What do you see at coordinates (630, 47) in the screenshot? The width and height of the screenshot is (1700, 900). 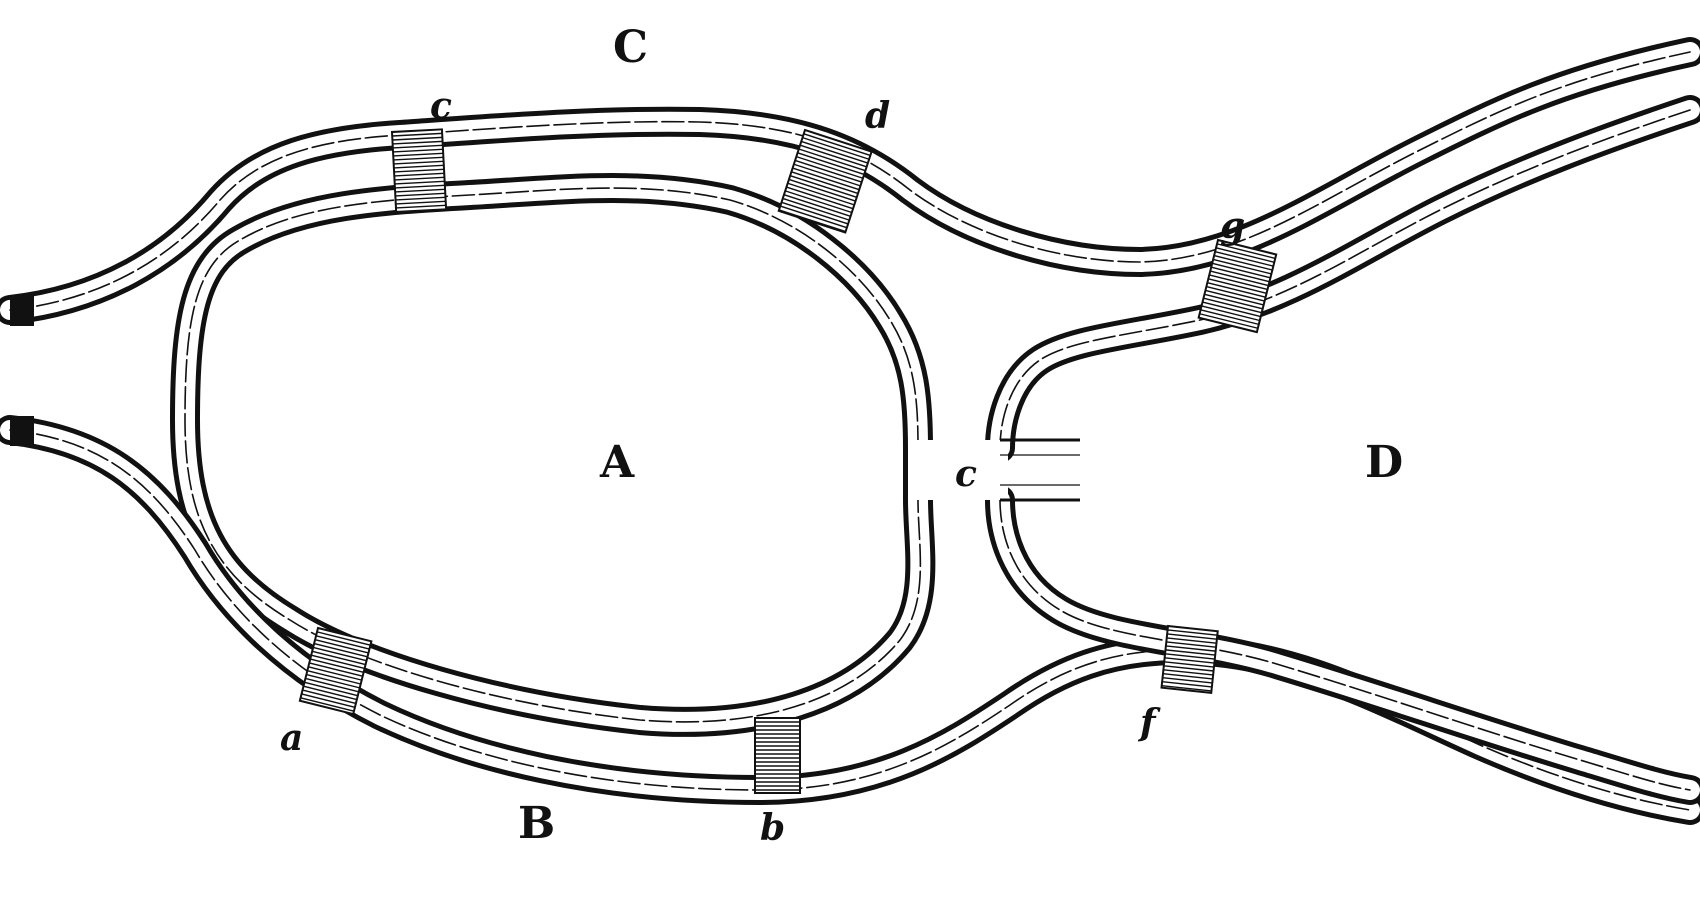 I see `region-label-c: C` at bounding box center [630, 47].